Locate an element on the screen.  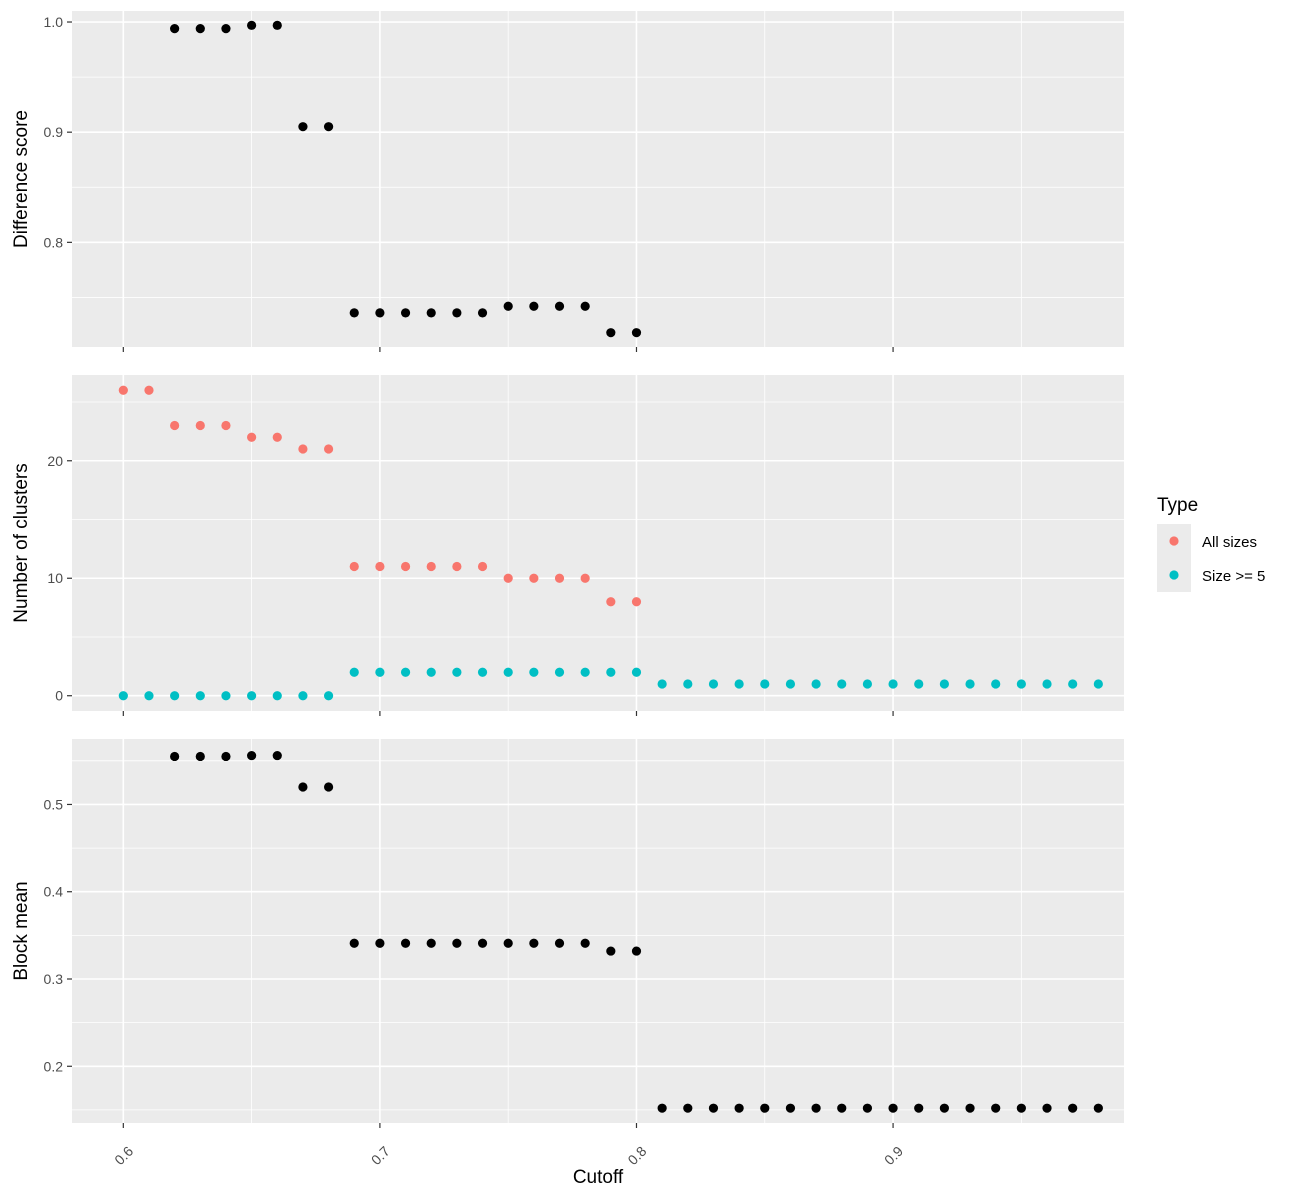
legend-swatch is located at coordinates (1174, 575).